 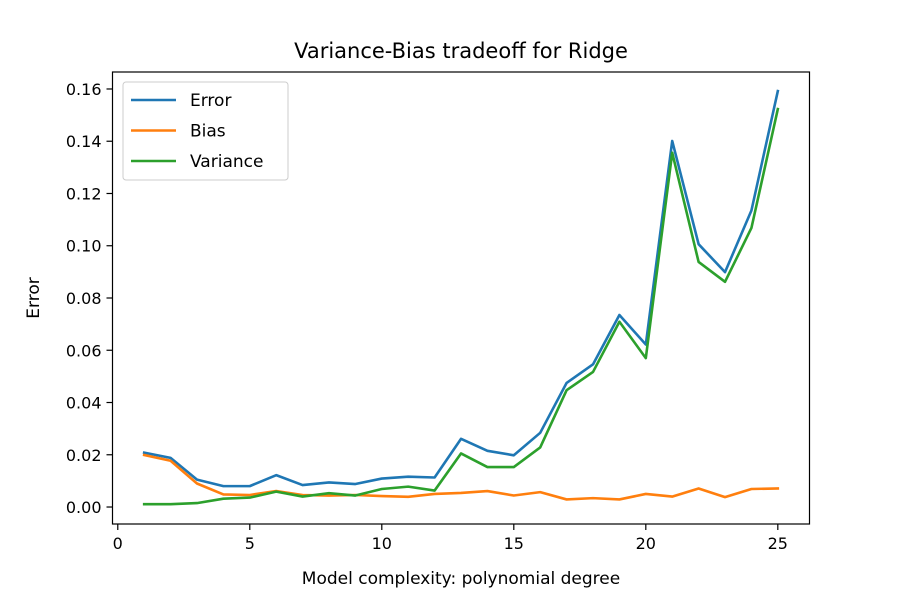 I want to click on legend-label-error: Error, so click(x=210, y=101).